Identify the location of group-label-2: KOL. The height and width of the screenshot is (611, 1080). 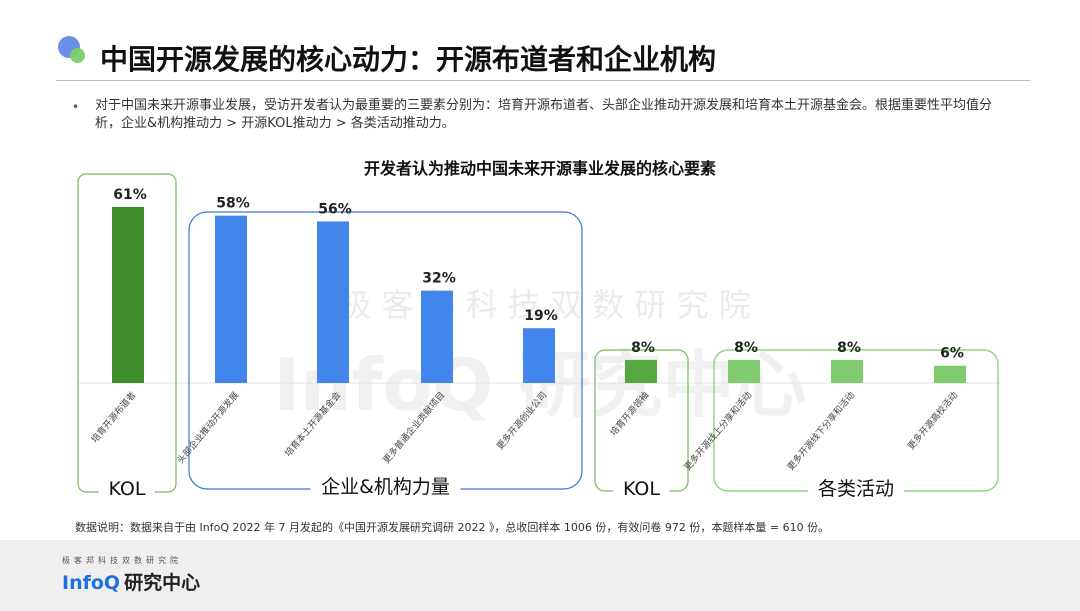
(641, 489).